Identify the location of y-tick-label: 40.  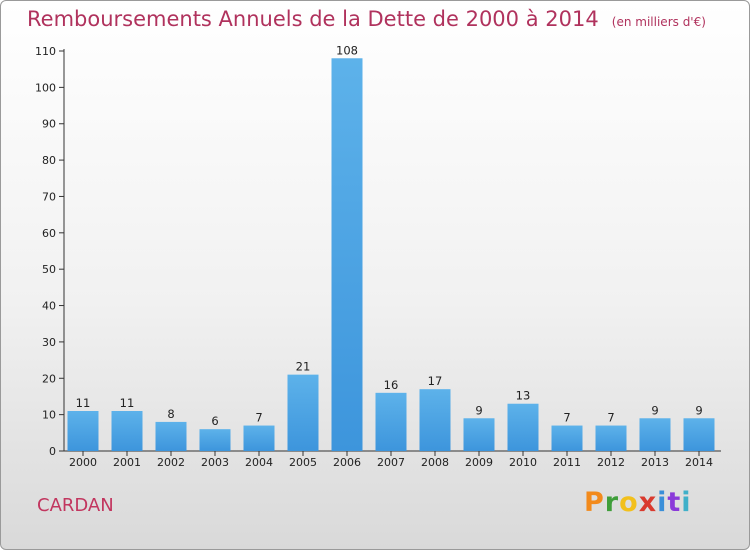
(49, 306).